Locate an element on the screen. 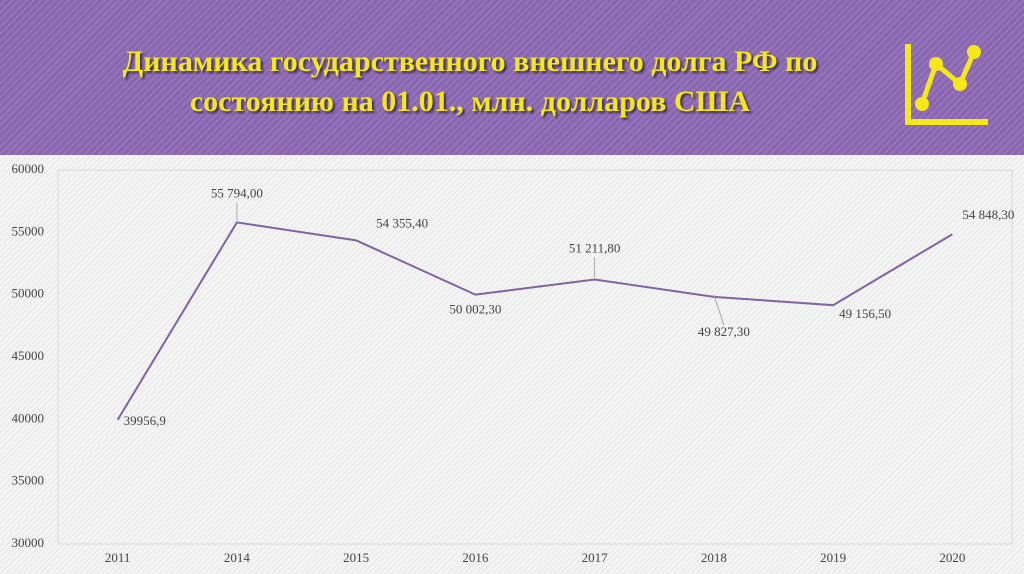  x-tick-label: 2016 is located at coordinates (475, 557).